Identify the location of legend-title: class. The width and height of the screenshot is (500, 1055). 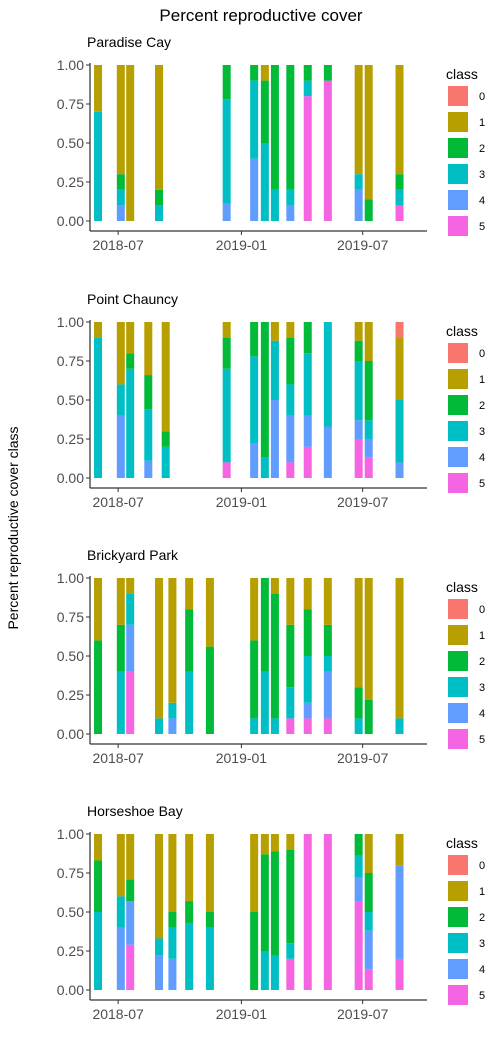
(462, 331).